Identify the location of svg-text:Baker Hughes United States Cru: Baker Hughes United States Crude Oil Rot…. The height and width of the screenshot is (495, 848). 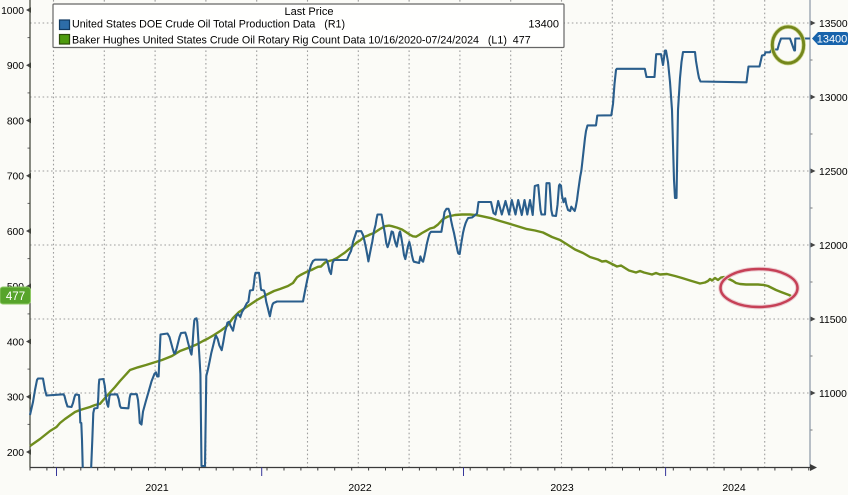
(301, 41).